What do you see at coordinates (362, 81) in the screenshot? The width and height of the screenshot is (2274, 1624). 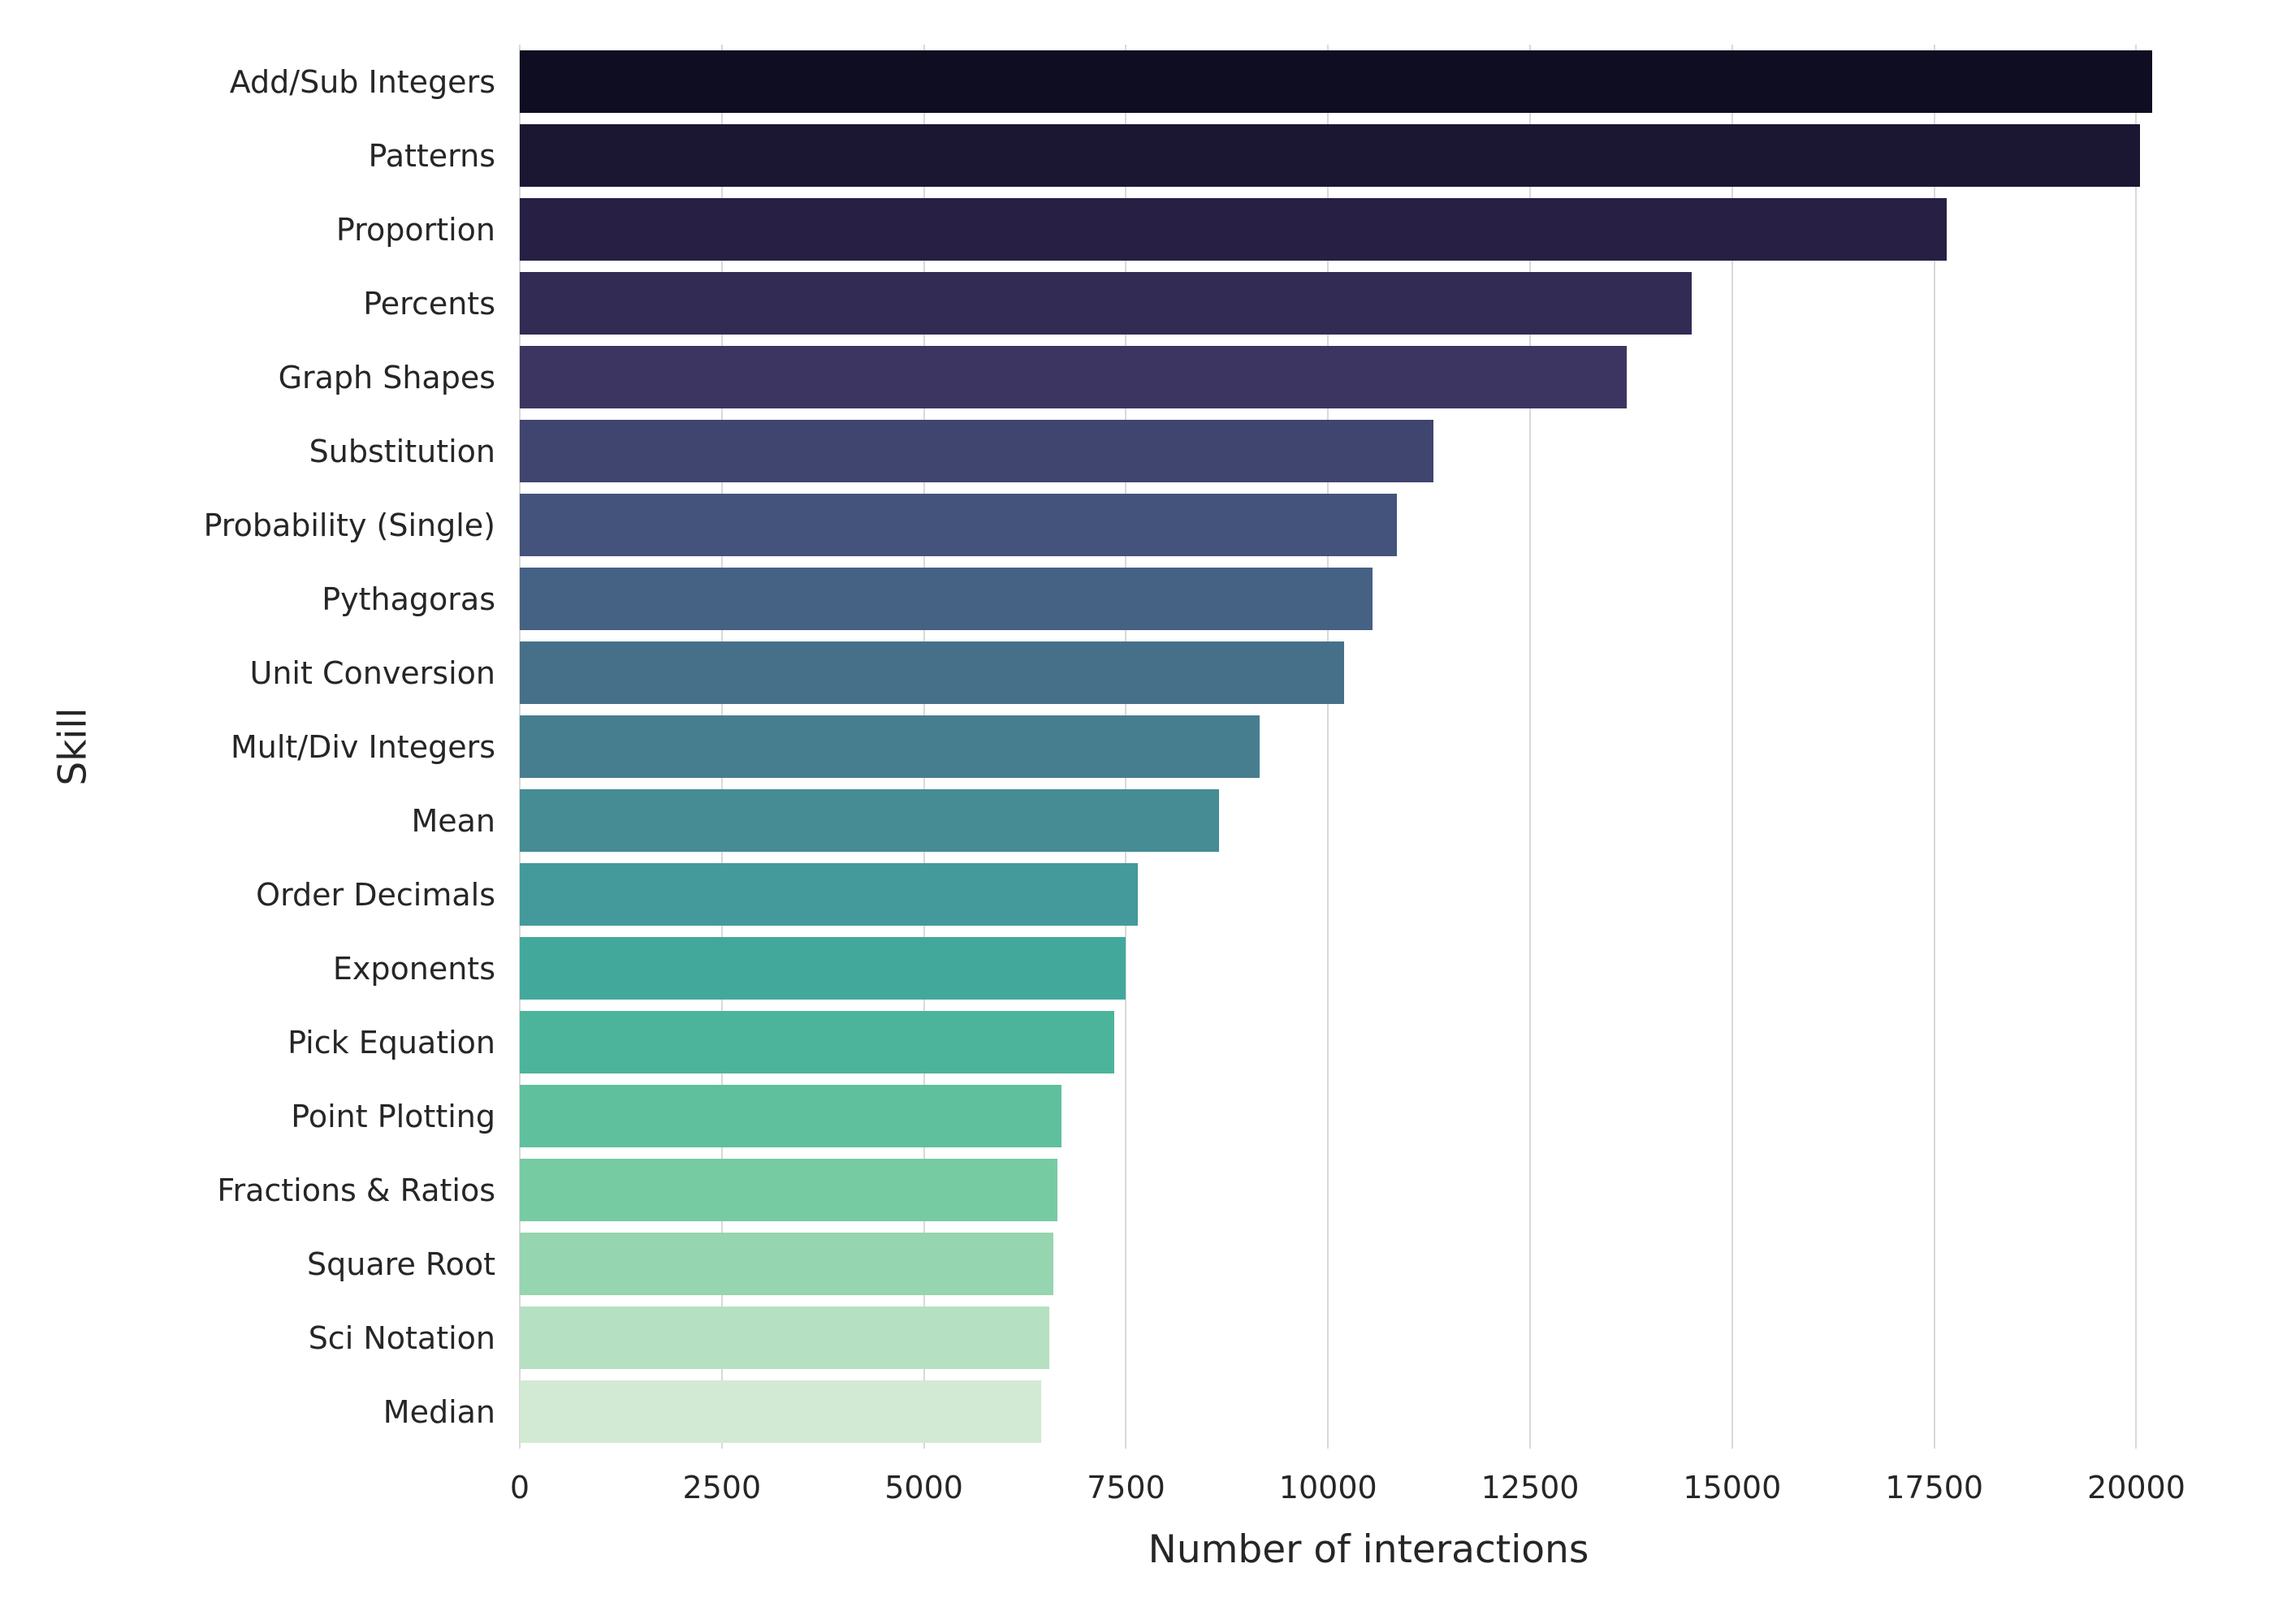 I see `category-label: Add/Sub Integers` at bounding box center [362, 81].